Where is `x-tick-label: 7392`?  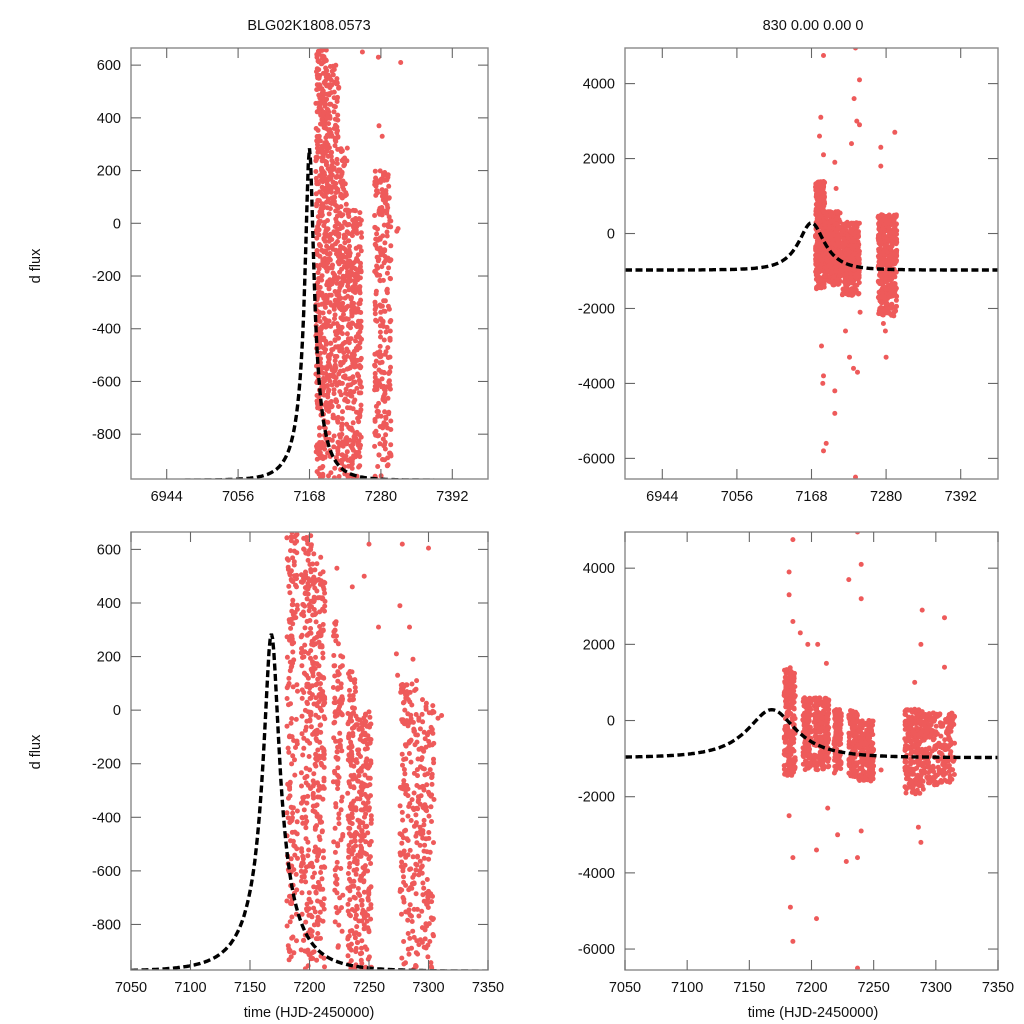 x-tick-label: 7392 is located at coordinates (961, 497).